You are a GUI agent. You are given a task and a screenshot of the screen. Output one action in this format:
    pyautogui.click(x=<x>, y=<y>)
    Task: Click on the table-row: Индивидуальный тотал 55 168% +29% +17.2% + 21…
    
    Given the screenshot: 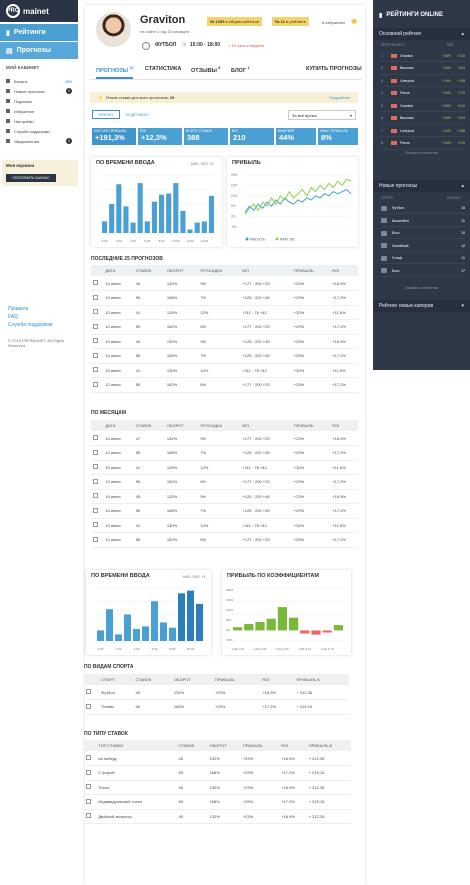 What is the action you would take?
    pyautogui.click(x=217, y=802)
    